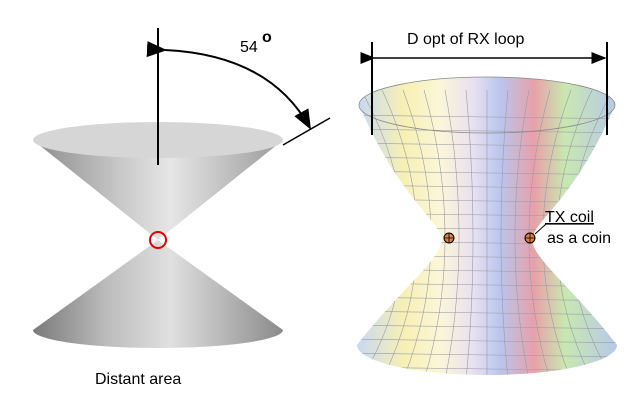 The width and height of the screenshot is (643, 407). I want to click on edge-line, so click(306, 131).